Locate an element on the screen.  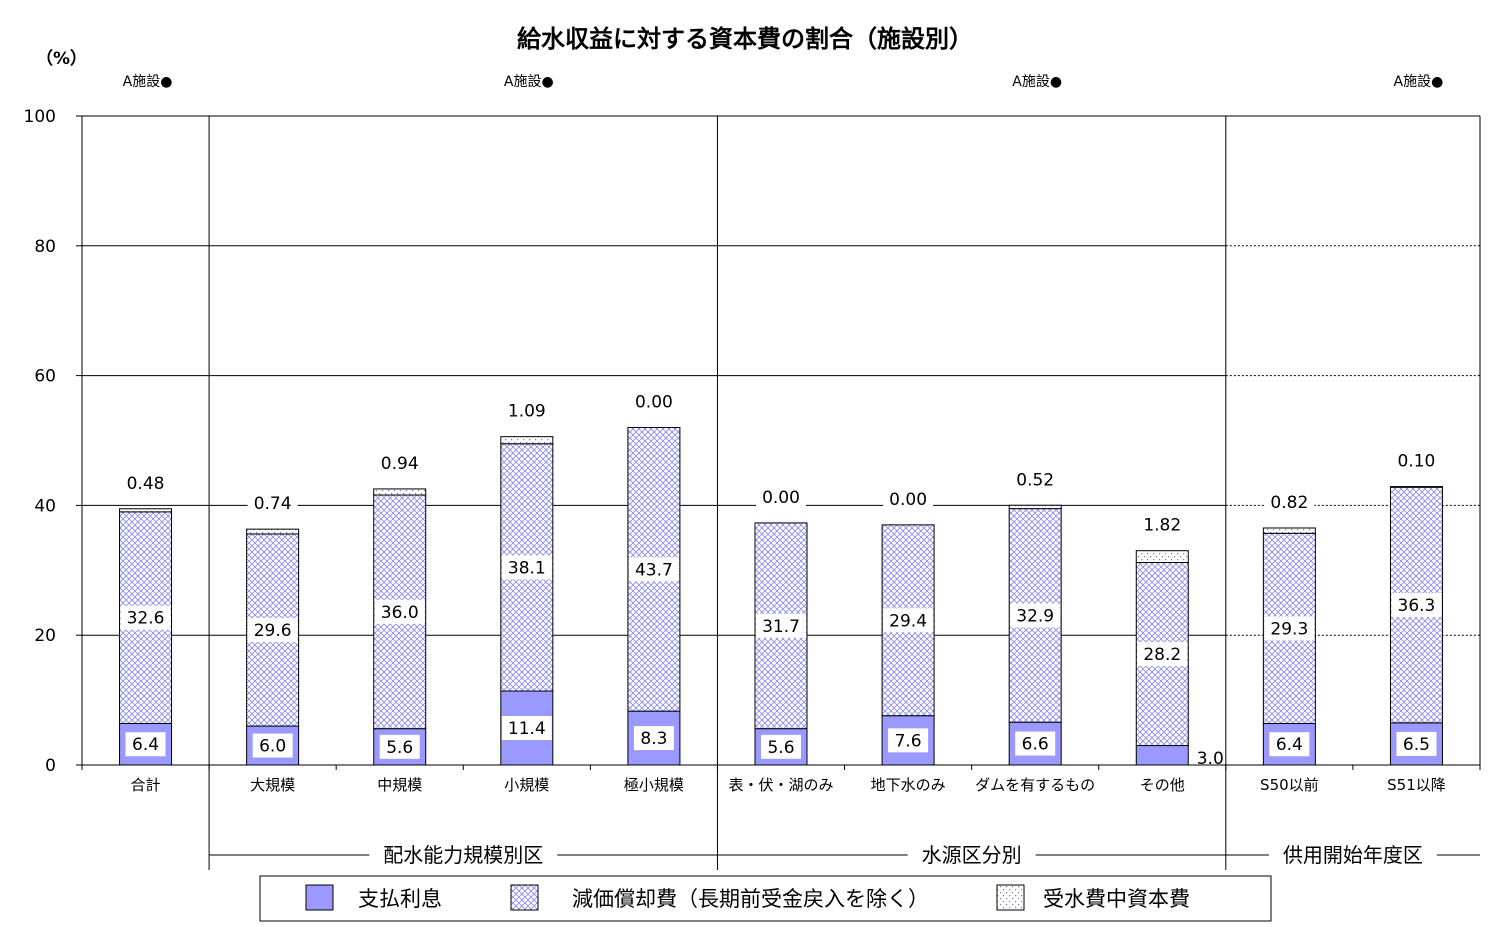
data-label: 29.4 is located at coordinates (908, 621).